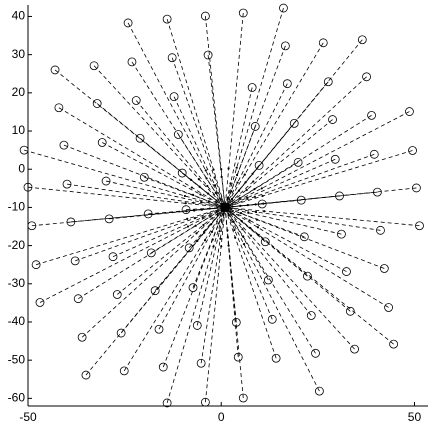 The height and width of the screenshot is (426, 436). Describe the element at coordinates (19, 130) in the screenshot. I see `y-tick-label: 10` at that location.